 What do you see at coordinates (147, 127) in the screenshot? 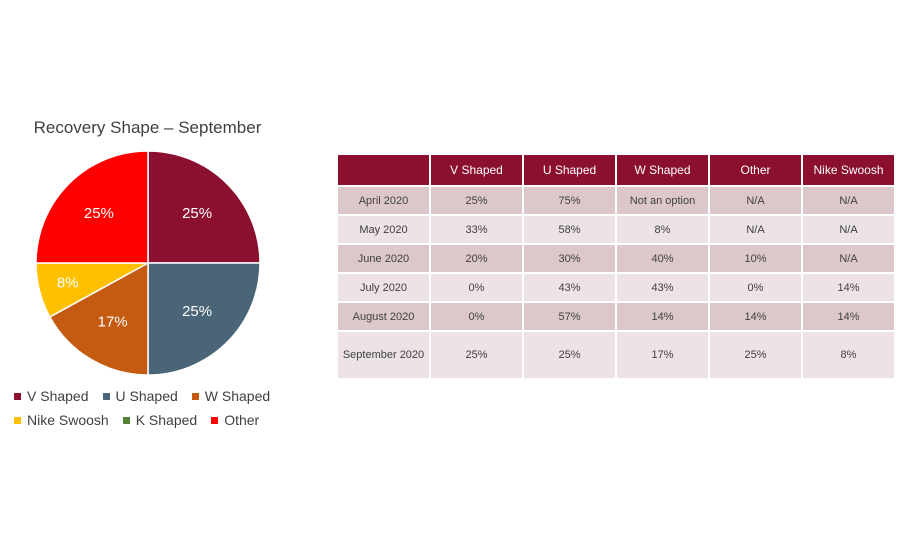
I see `chart-title: Recovery Shape – September` at bounding box center [147, 127].